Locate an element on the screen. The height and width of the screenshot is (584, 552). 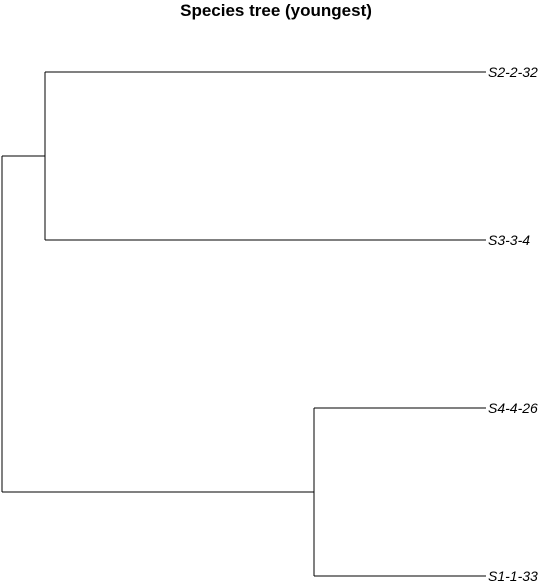
lower-clade-node is located at coordinates (399, 492).